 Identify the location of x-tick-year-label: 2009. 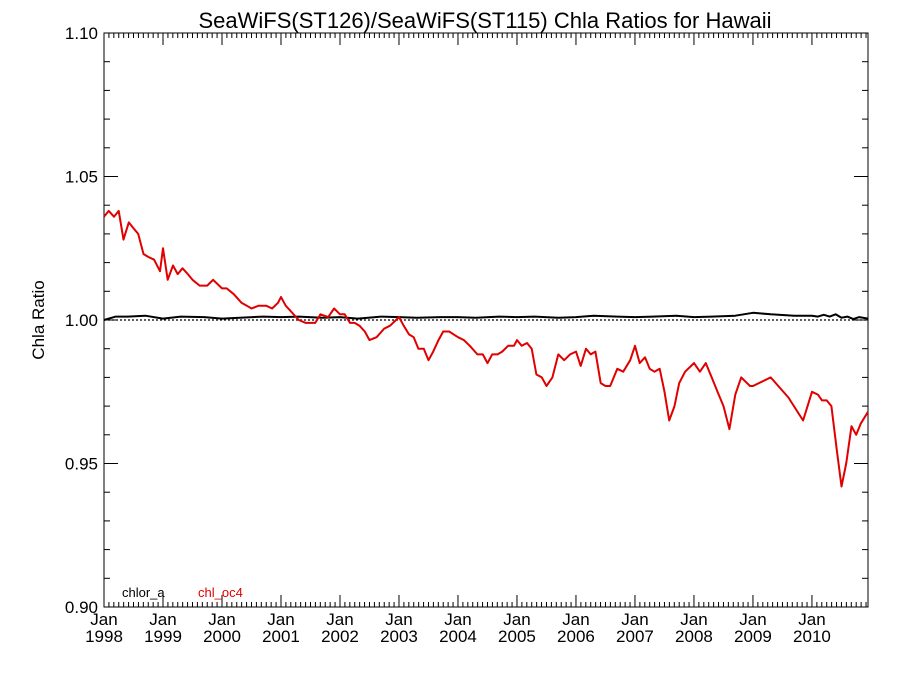
(753, 636).